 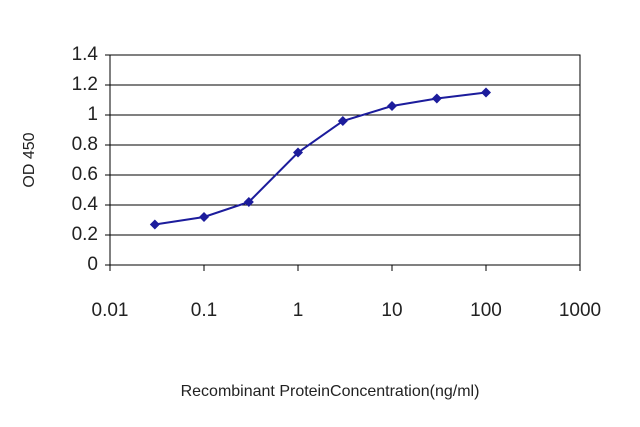 I want to click on x-axis-label: Recombinant ProteinConcentration(ng/ml), so click(x=330, y=391).